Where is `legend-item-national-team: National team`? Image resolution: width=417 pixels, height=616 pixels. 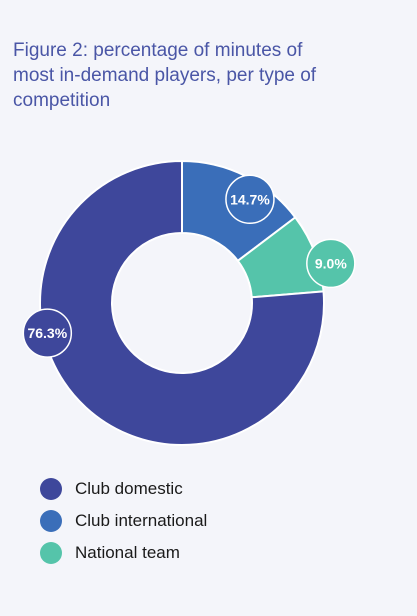 legend-item-national-team: National team is located at coordinates (123, 553).